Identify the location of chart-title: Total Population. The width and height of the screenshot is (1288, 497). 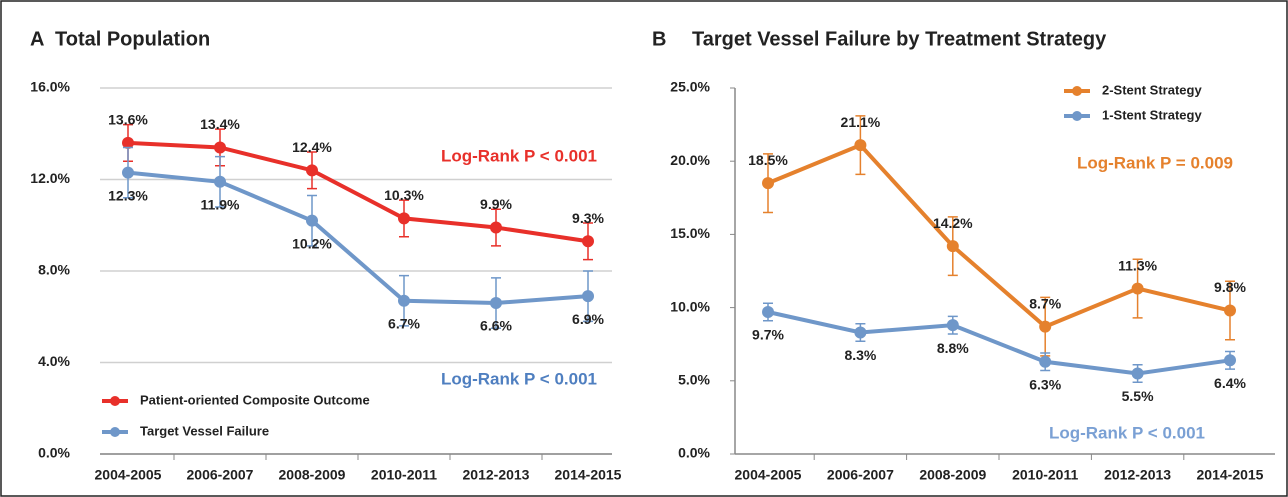
(132, 39).